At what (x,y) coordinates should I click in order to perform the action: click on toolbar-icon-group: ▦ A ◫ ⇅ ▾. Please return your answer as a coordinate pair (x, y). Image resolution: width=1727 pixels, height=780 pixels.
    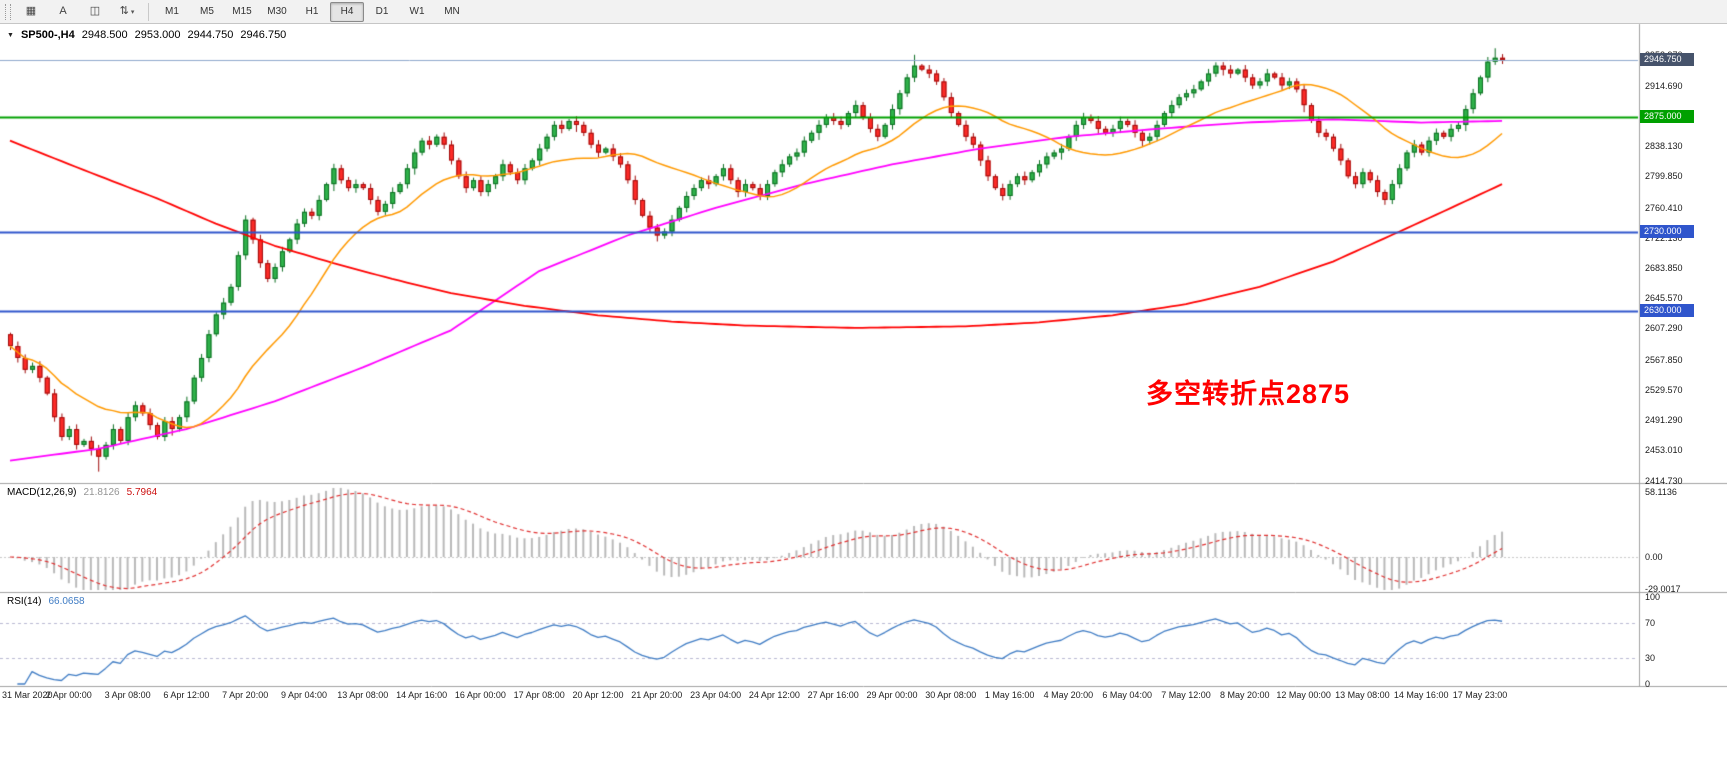
    Looking at the image, I should click on (79, 12).